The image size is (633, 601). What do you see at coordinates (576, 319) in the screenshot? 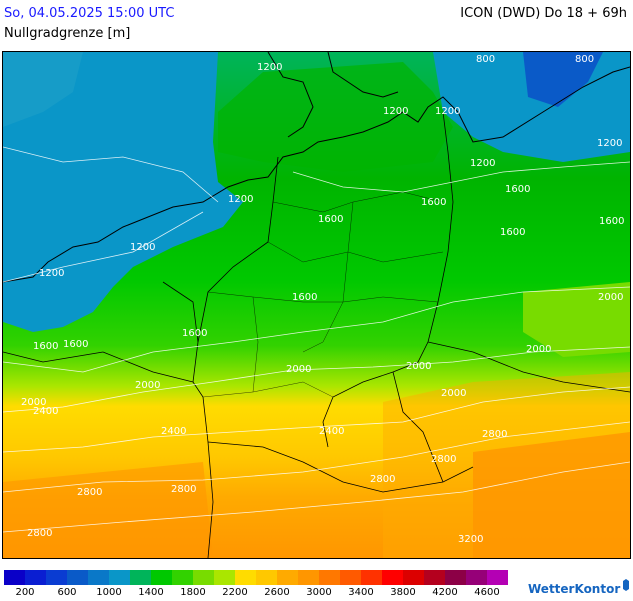
I see `field-lightgreen-east` at bounding box center [576, 319].